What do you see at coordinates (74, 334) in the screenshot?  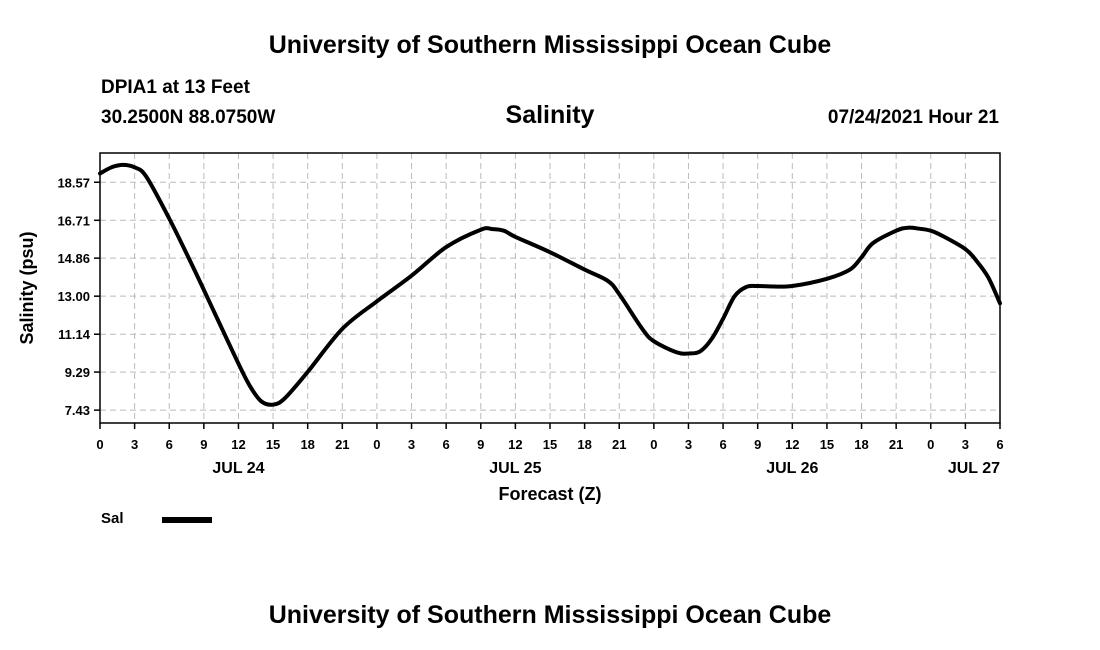 I see `y-tick-label: 11.14` at bounding box center [74, 334].